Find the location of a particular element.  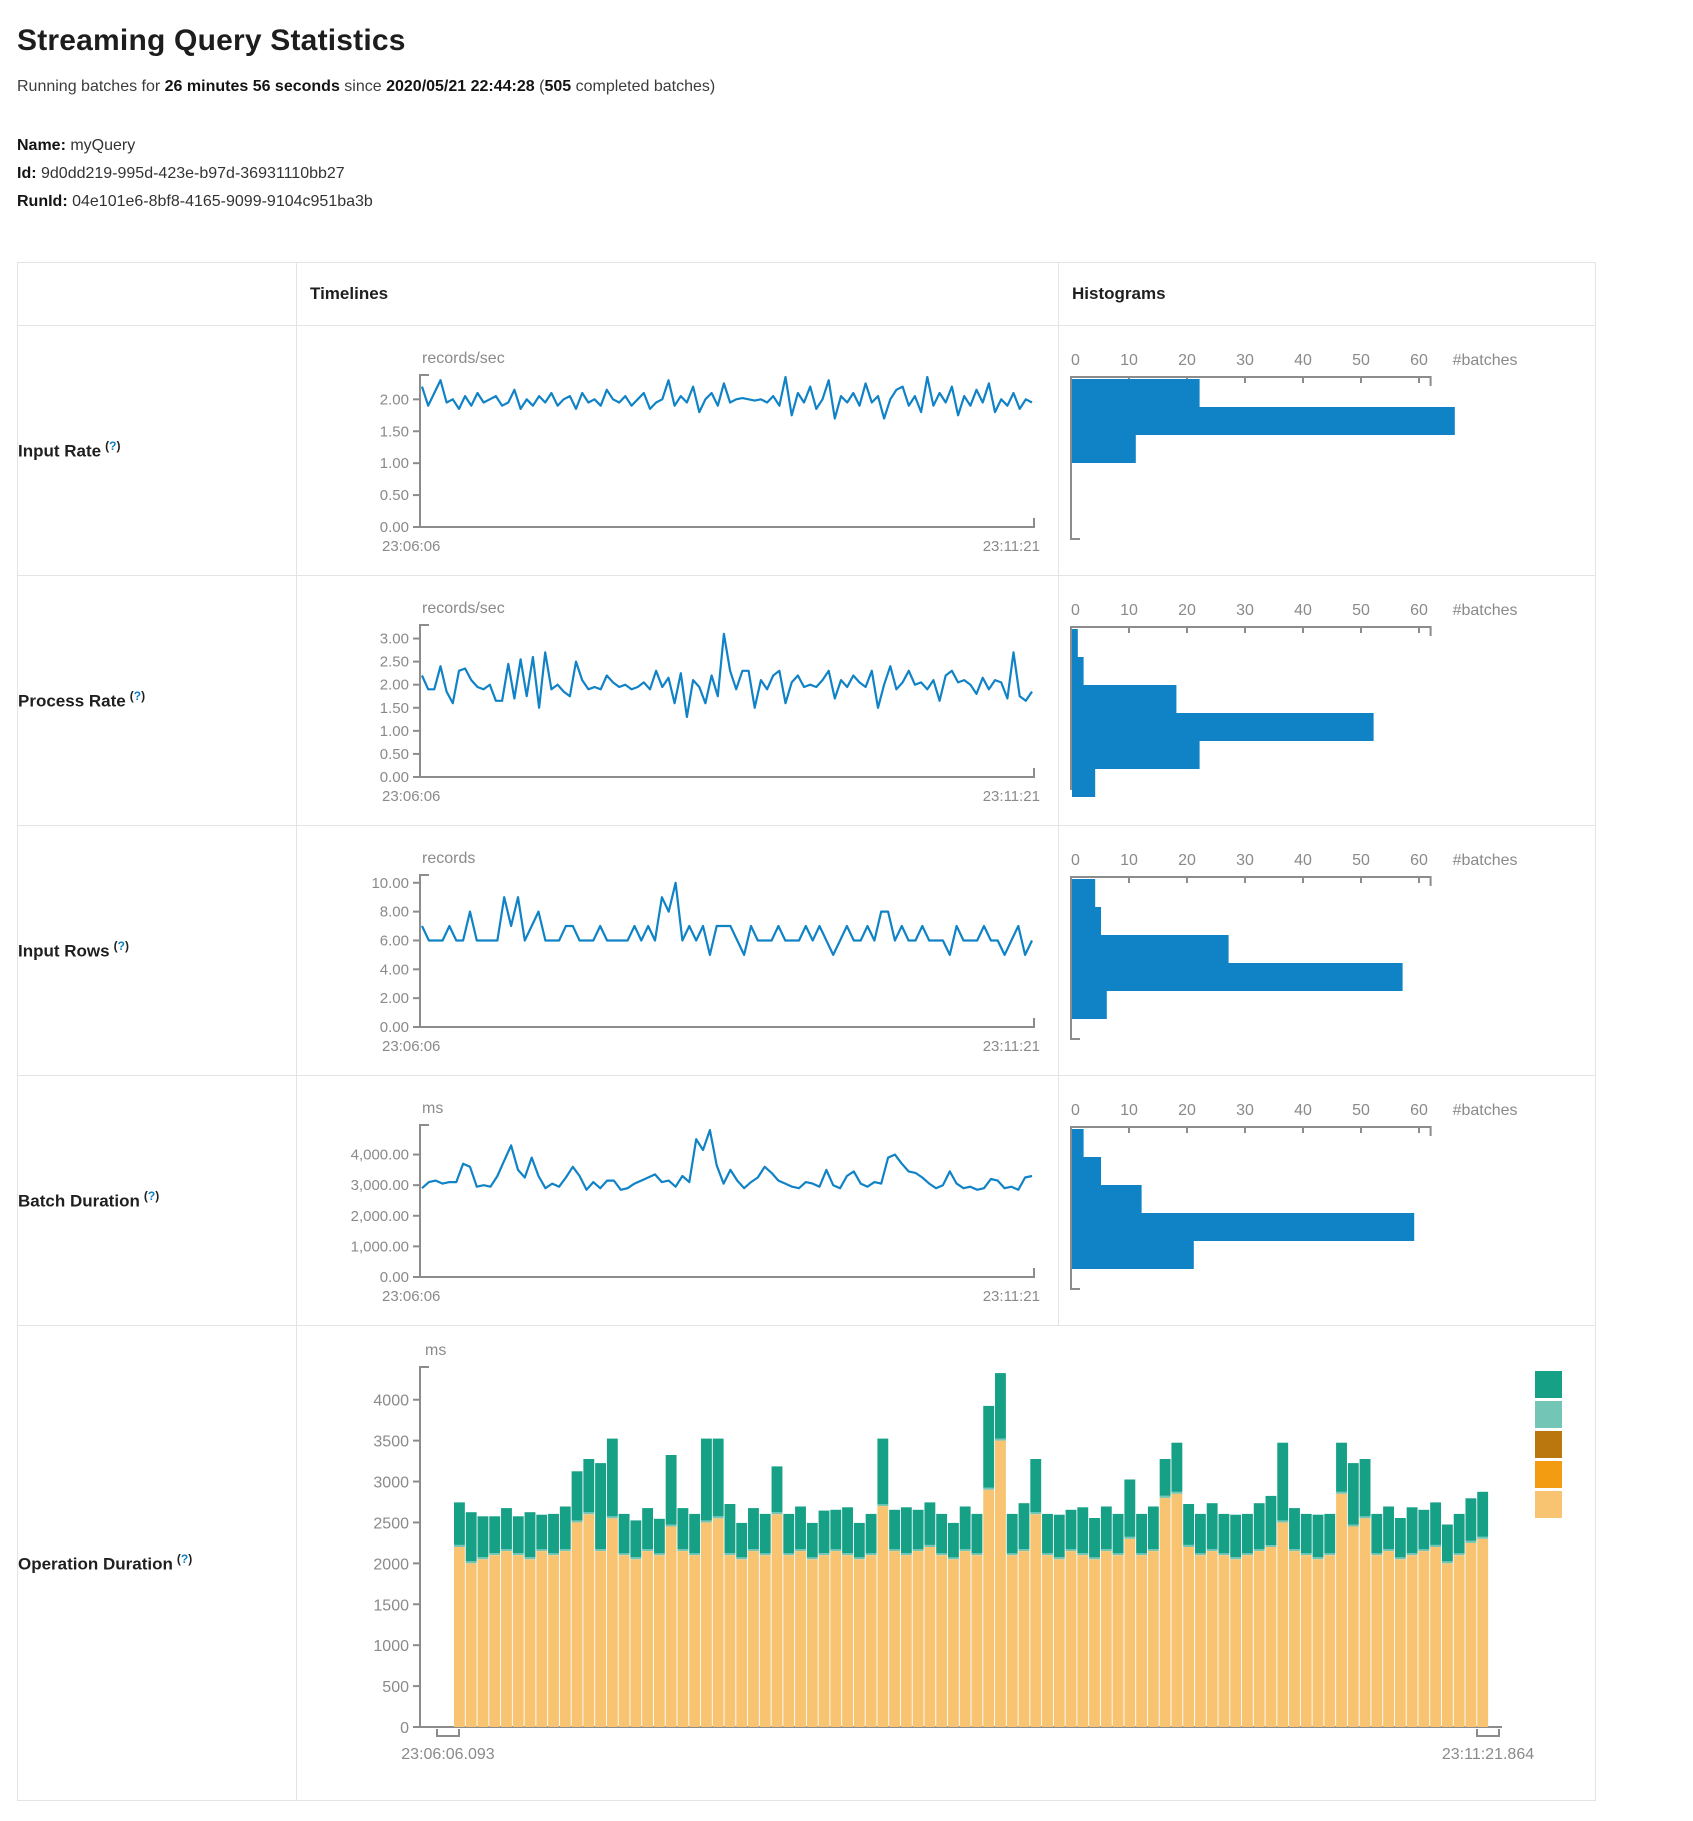

process-rate-help-tooltip: (?) is located at coordinates (137, 696).